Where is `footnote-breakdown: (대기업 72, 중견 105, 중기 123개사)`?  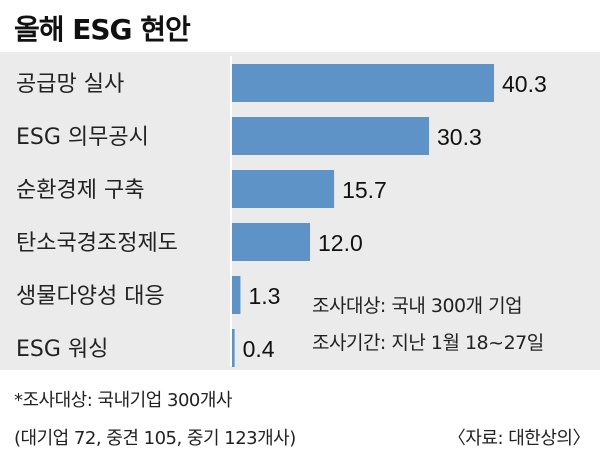
footnote-breakdown: (대기업 72, 중견 105, 중기 123개사) is located at coordinates (155, 438).